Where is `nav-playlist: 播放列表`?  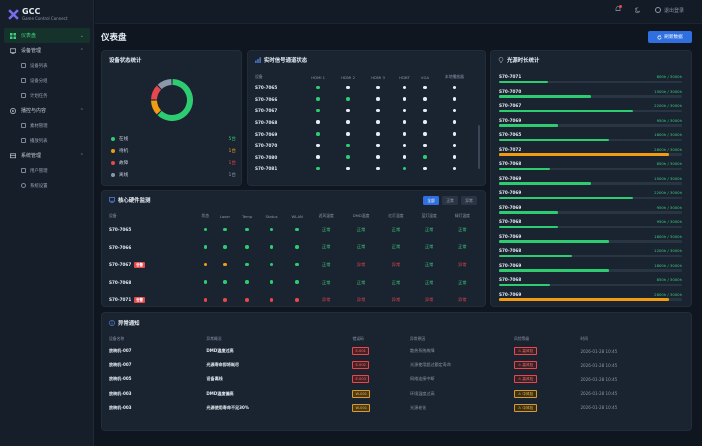 nav-playlist: 播放列表 is located at coordinates (47, 140).